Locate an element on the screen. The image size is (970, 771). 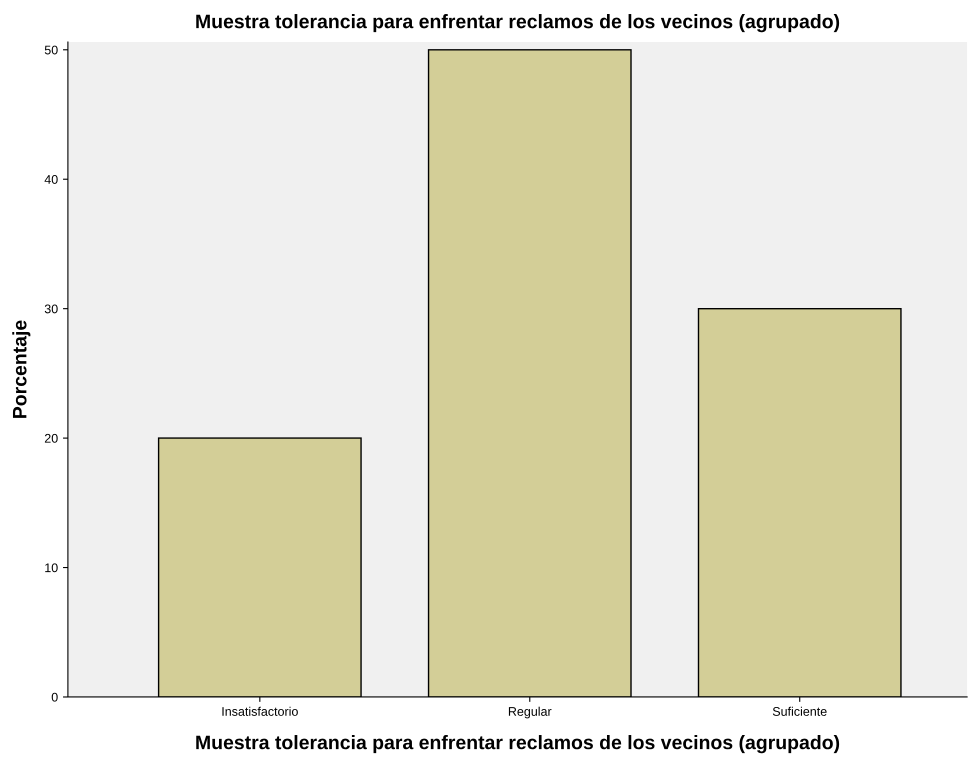
y-tick-label: 10 is located at coordinates (51, 567).